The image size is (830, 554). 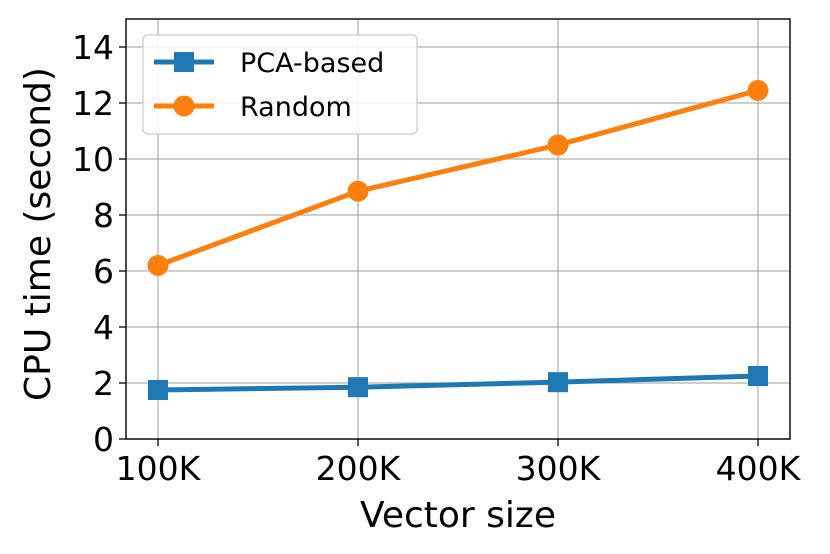 I want to click on y-tick-label: 4, so click(x=103, y=327).